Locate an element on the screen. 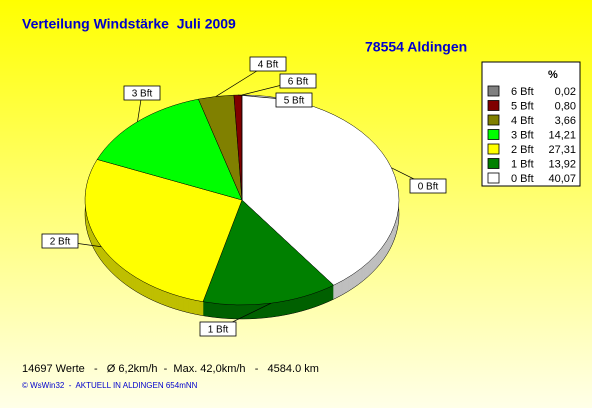  legend-label: 5 Bft is located at coordinates (522, 106).